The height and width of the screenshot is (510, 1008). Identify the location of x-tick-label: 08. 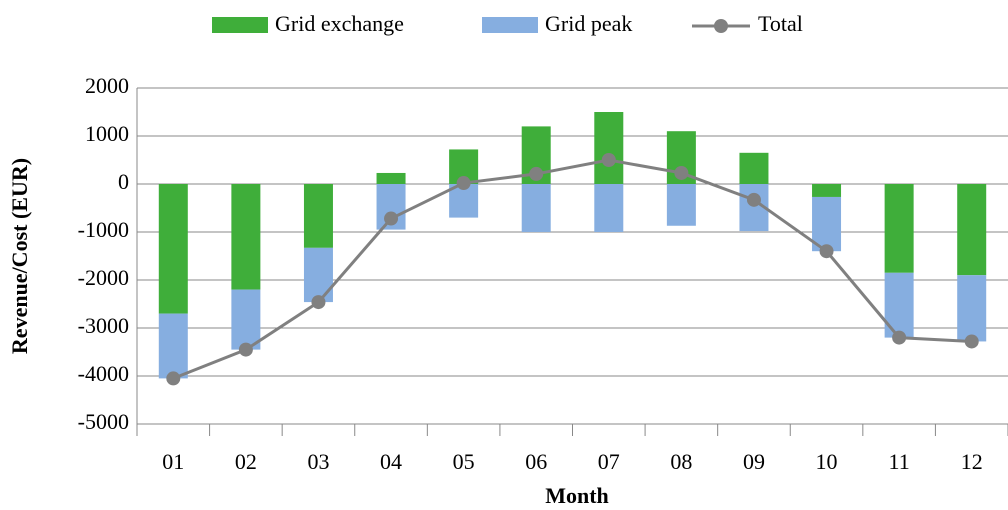
(681, 461).